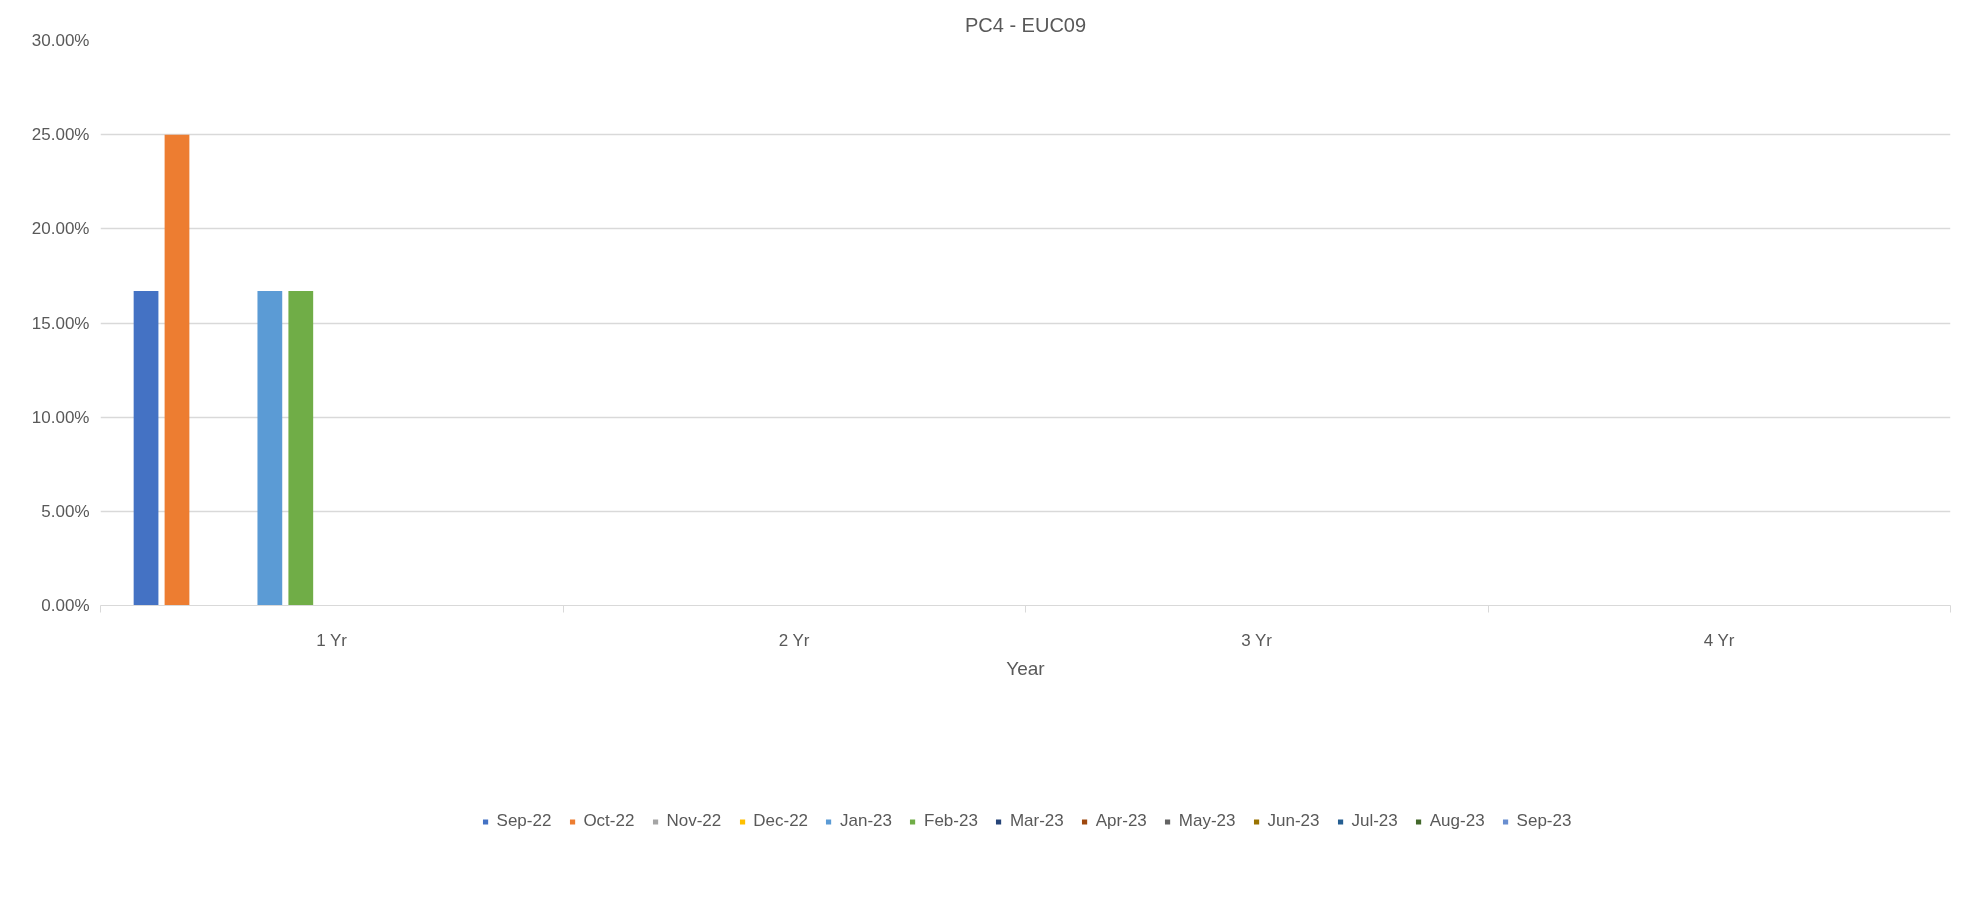 The width and height of the screenshot is (1974, 905). I want to click on y-tick-label: 10.00%, so click(60, 417).